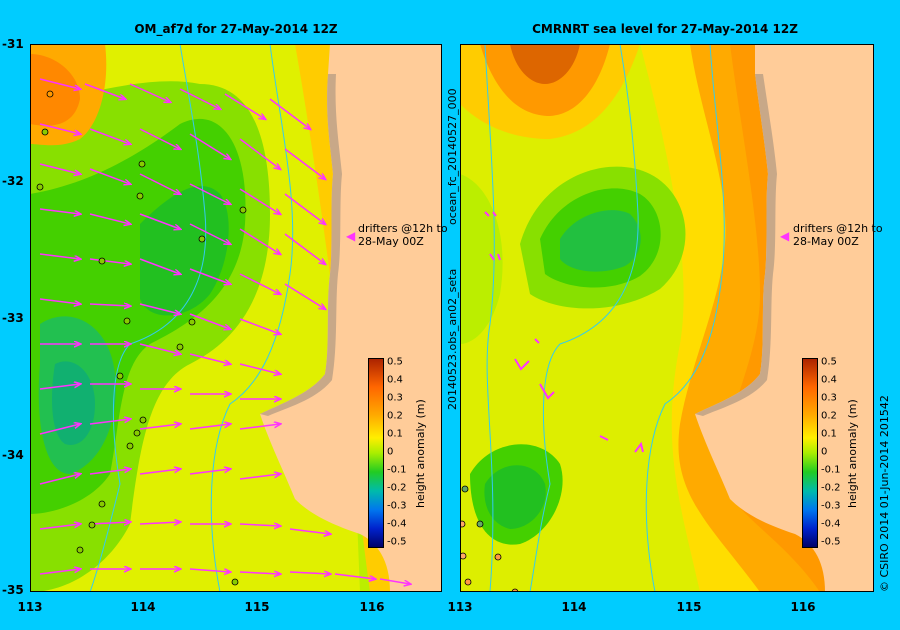 The image size is (900, 630). Describe the element at coordinates (13, 455) in the screenshot. I see `y-tick-34: -34` at that location.